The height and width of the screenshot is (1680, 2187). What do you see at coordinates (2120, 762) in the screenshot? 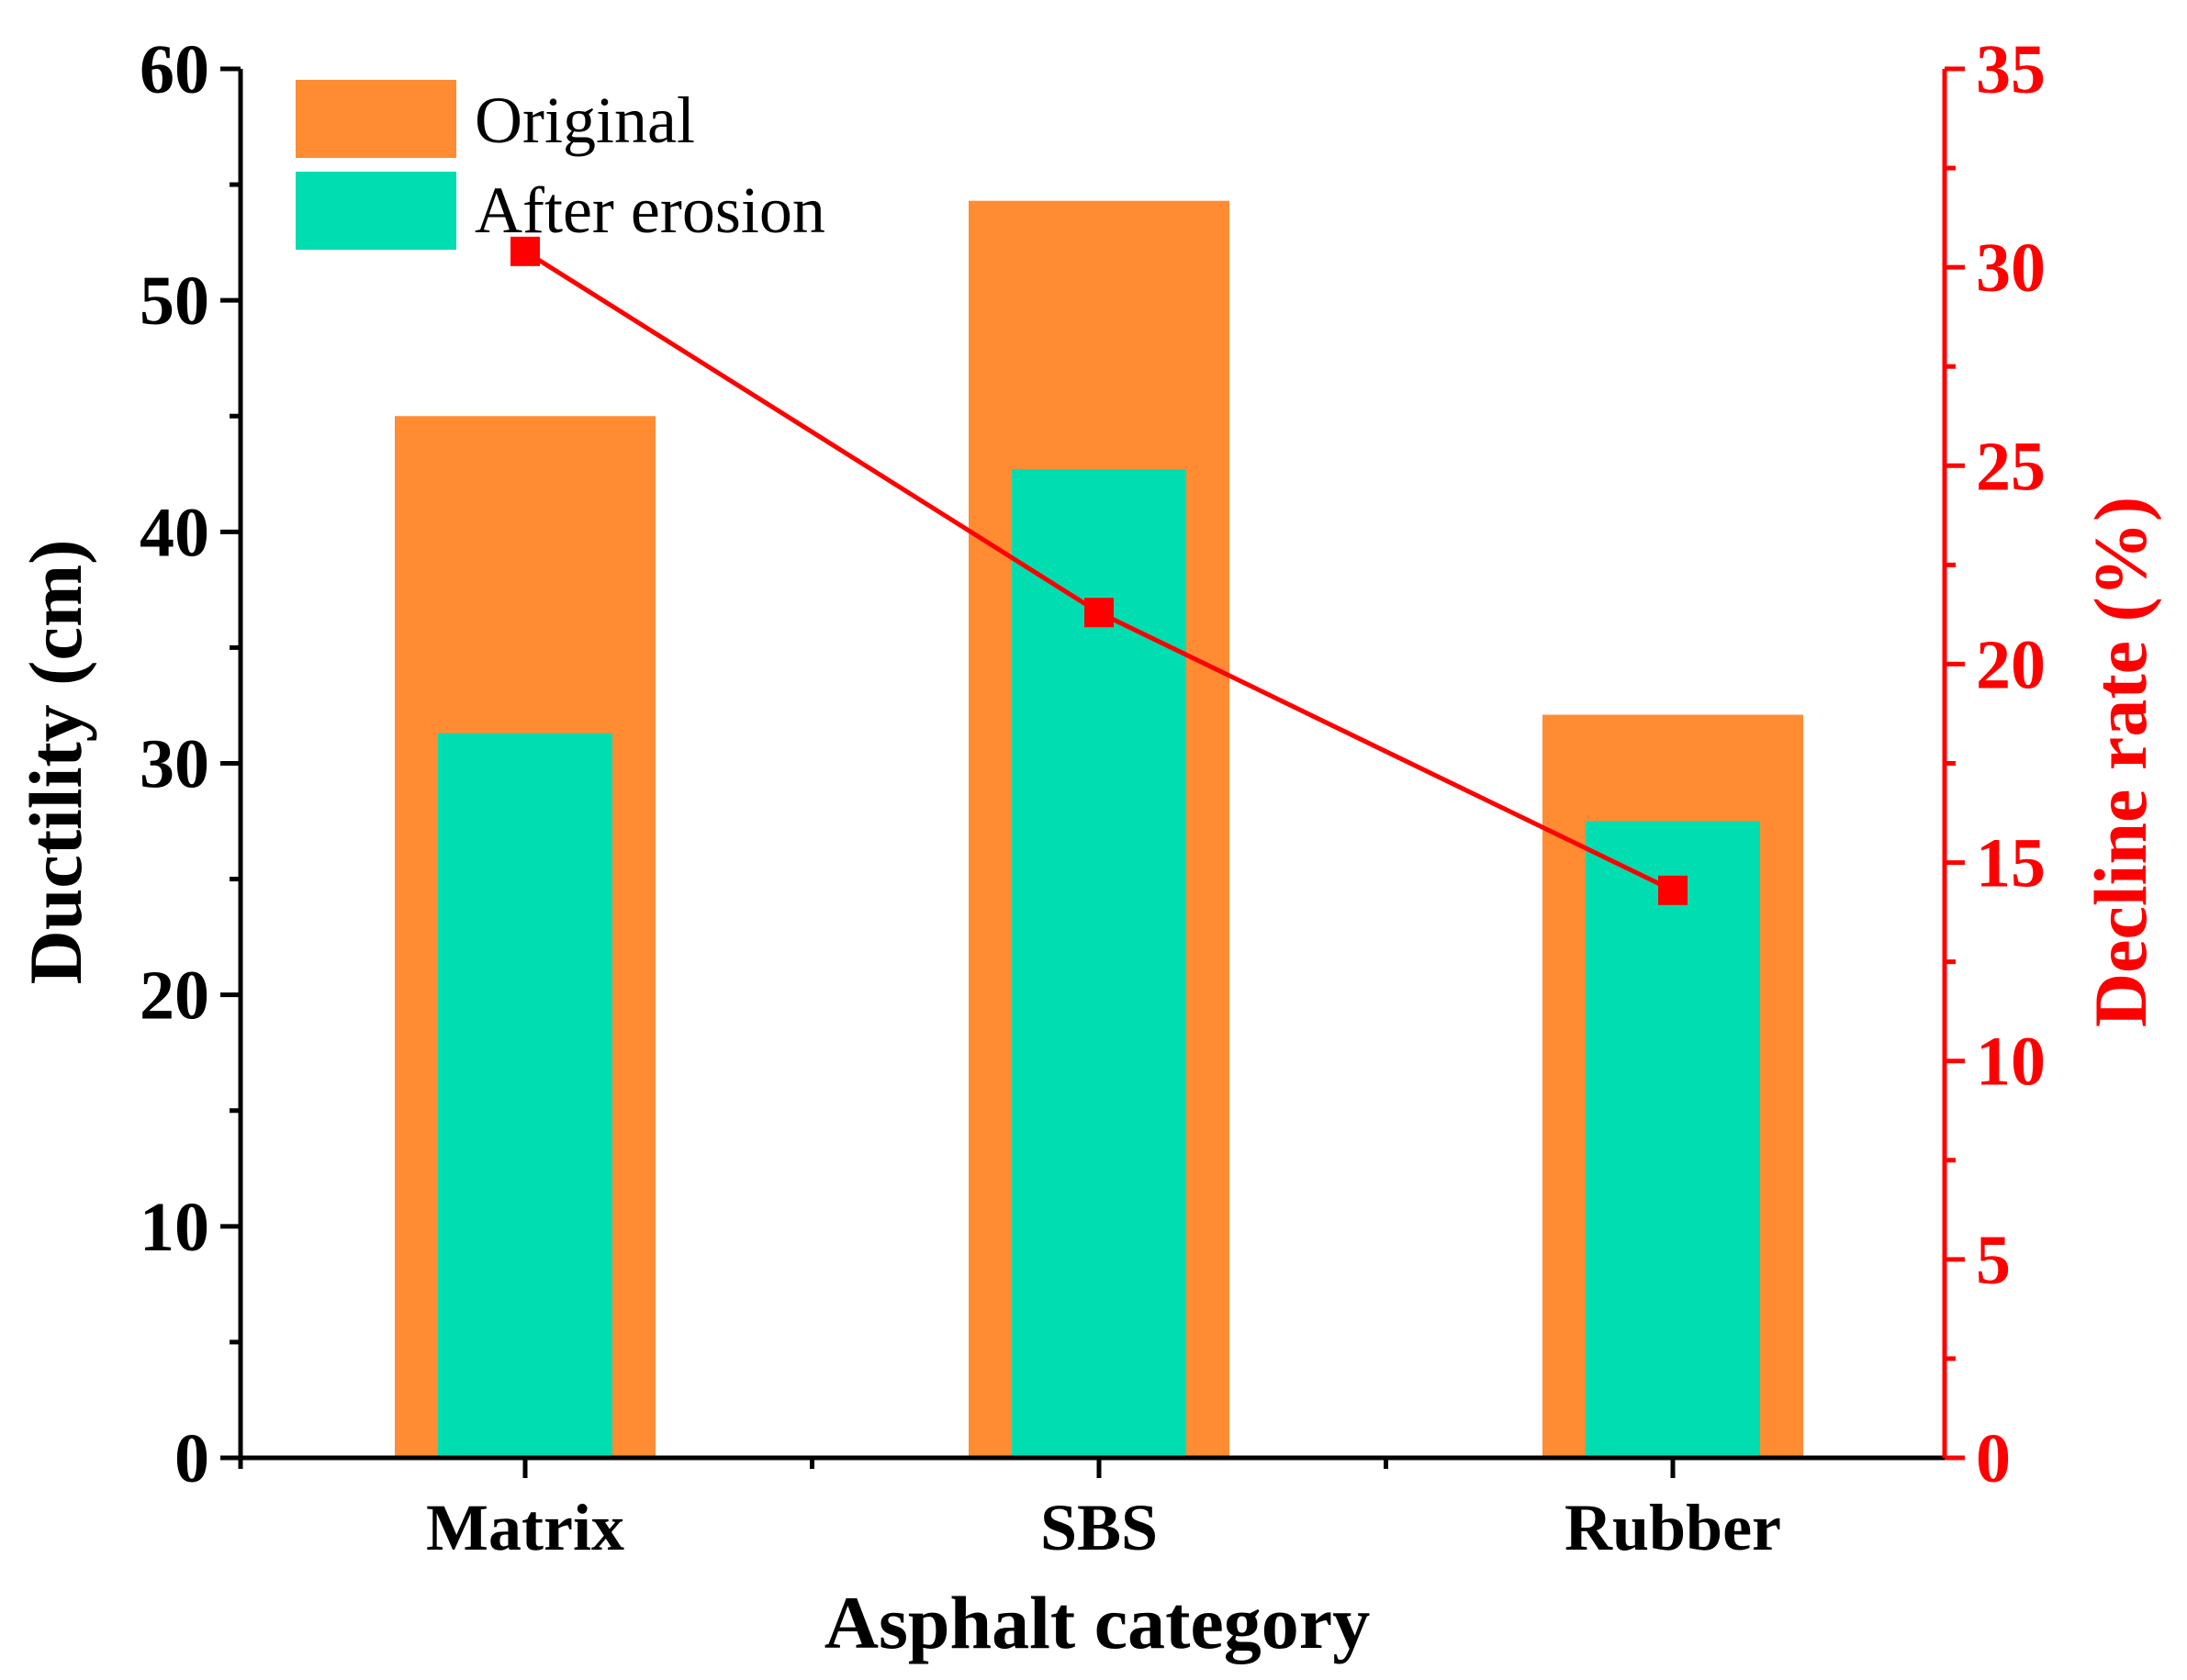
I see `y2-axis-title: Decline rate (%)` at bounding box center [2120, 762].